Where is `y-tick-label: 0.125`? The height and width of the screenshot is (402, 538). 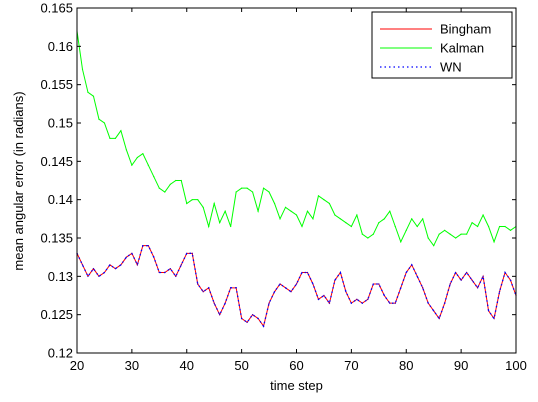 y-tick-label: 0.125 is located at coordinates (56, 314).